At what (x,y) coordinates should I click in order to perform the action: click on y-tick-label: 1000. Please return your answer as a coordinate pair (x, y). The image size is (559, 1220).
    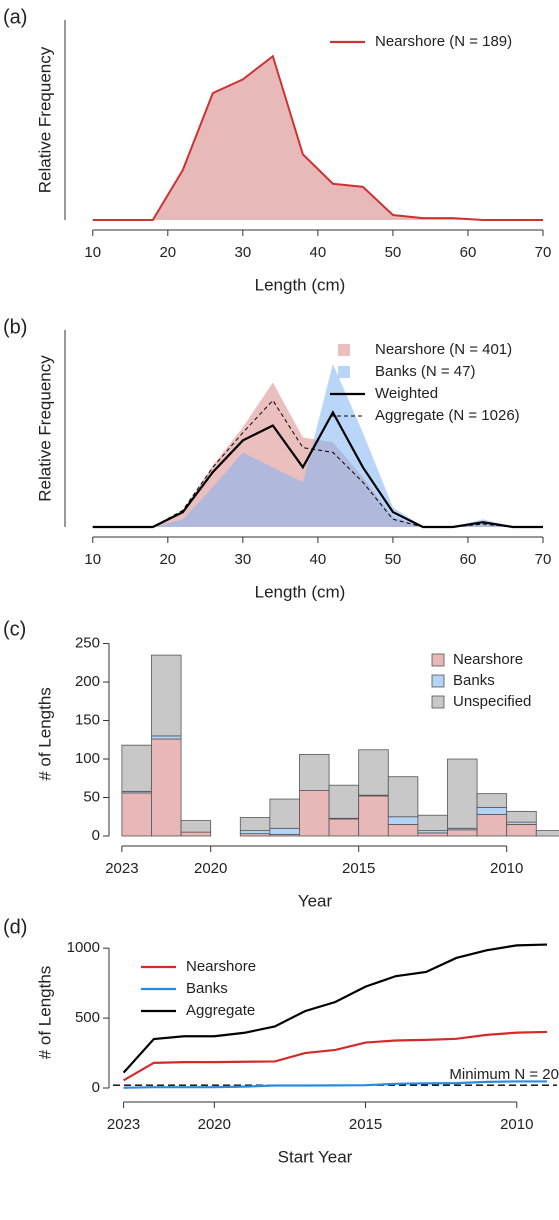
    Looking at the image, I should click on (83, 947).